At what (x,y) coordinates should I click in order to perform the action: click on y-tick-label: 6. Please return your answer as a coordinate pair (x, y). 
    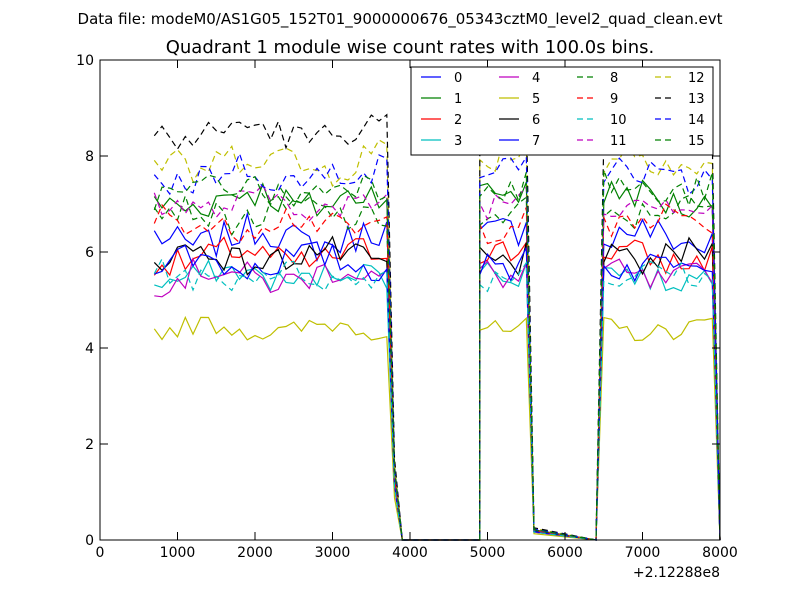
    Looking at the image, I should click on (89, 253).